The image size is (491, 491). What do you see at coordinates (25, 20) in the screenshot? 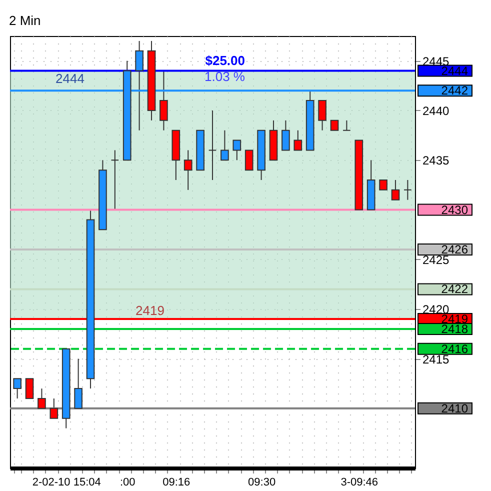
I see `chart-title: 2 Min` at bounding box center [25, 20].